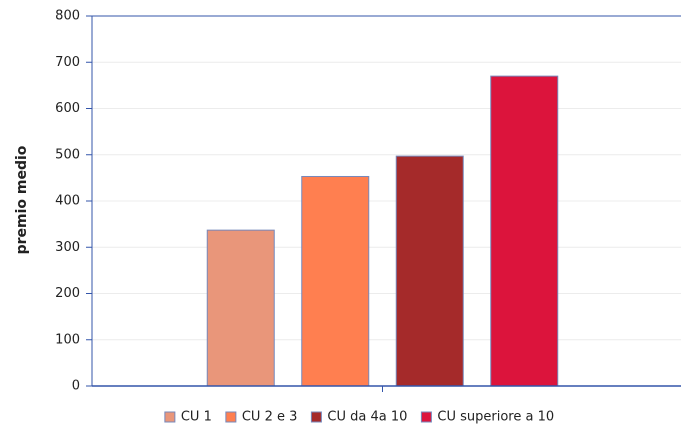 This screenshot has height=427, width=681. Describe the element at coordinates (67, 154) in the screenshot. I see `y-tick-label: 500` at that location.